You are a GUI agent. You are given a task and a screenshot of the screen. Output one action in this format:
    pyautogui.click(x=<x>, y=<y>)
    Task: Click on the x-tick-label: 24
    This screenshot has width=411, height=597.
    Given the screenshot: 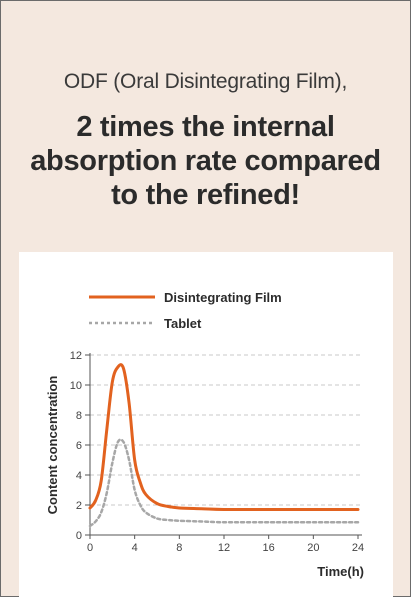 What is the action you would take?
    pyautogui.click(x=358, y=548)
    